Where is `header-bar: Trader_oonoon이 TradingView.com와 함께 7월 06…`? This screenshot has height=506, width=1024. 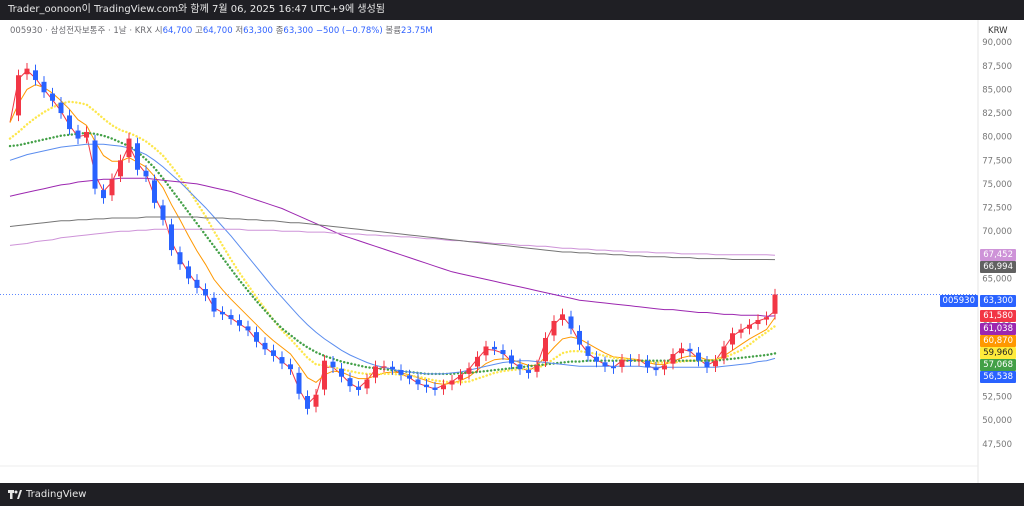
header-bar: Trader_oonoon이 TradingView.com와 함께 7월 06… is located at coordinates (512, 10).